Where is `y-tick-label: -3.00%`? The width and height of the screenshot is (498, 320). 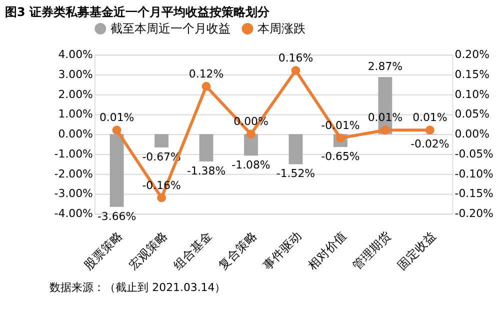
y-tick-label: -3.00% is located at coordinates (73, 193).